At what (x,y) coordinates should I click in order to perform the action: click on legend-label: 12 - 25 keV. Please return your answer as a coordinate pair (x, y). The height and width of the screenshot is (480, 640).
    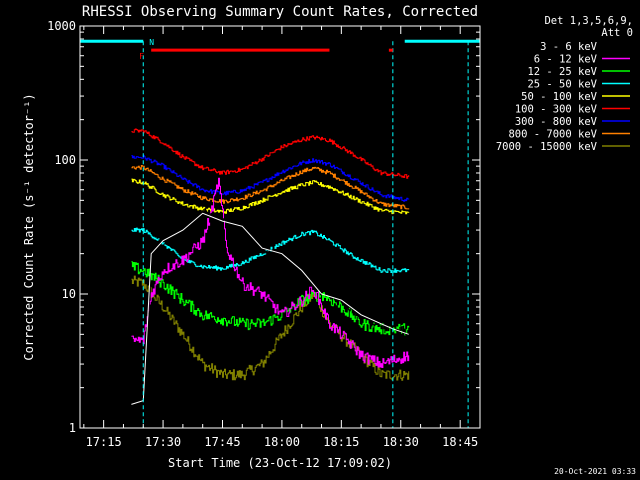
    Looking at the image, I should click on (562, 72).